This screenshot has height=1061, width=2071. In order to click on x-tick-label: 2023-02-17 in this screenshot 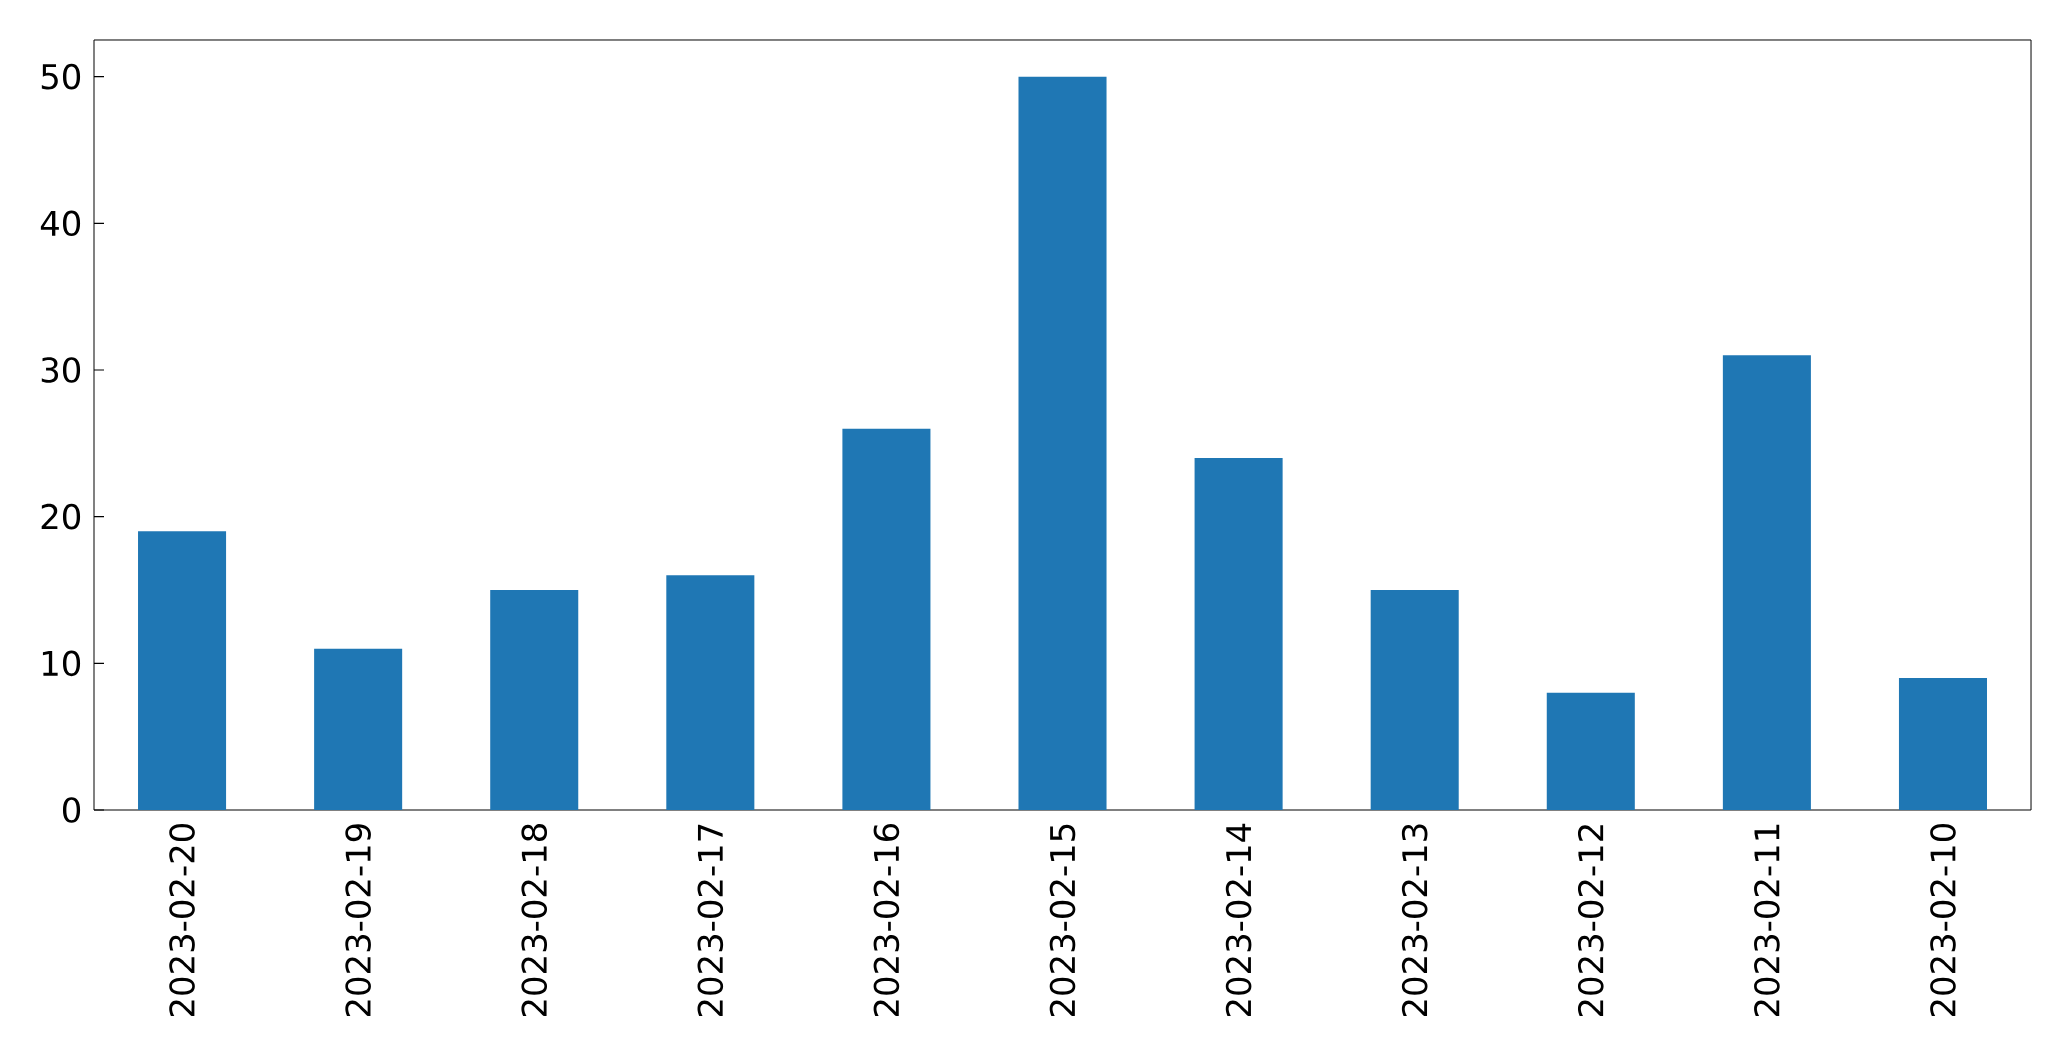, I will do `click(710, 920)`.